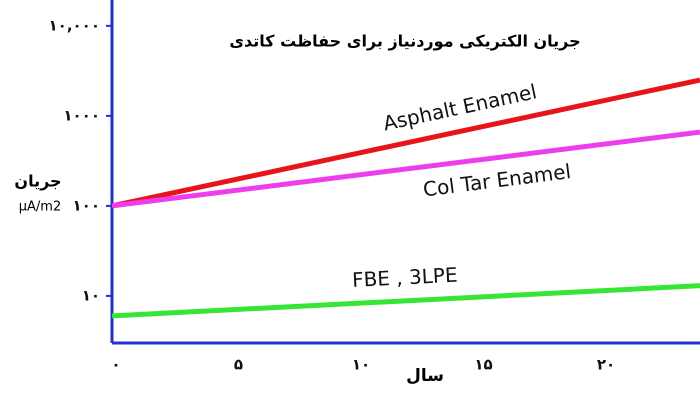 The height and width of the screenshot is (400, 700). What do you see at coordinates (115, 365) in the screenshot?
I see `x-tick-label: ۰` at bounding box center [115, 365].